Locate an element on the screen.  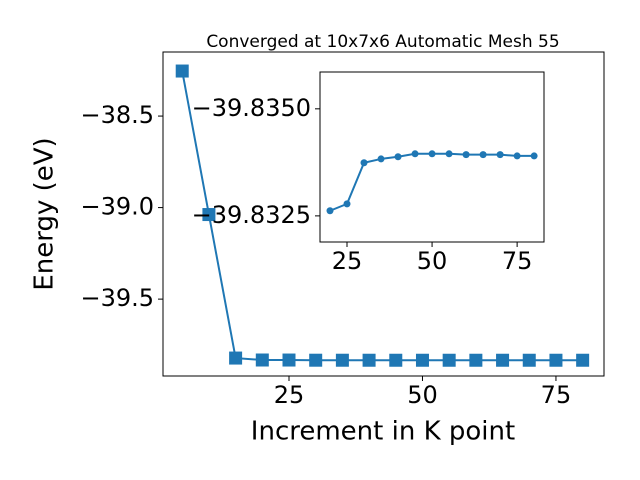
y-tick-label: −38.5 is located at coordinates (117, 115).